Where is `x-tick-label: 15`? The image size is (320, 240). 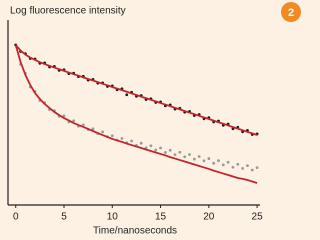
x-tick-label: 15 is located at coordinates (161, 217).